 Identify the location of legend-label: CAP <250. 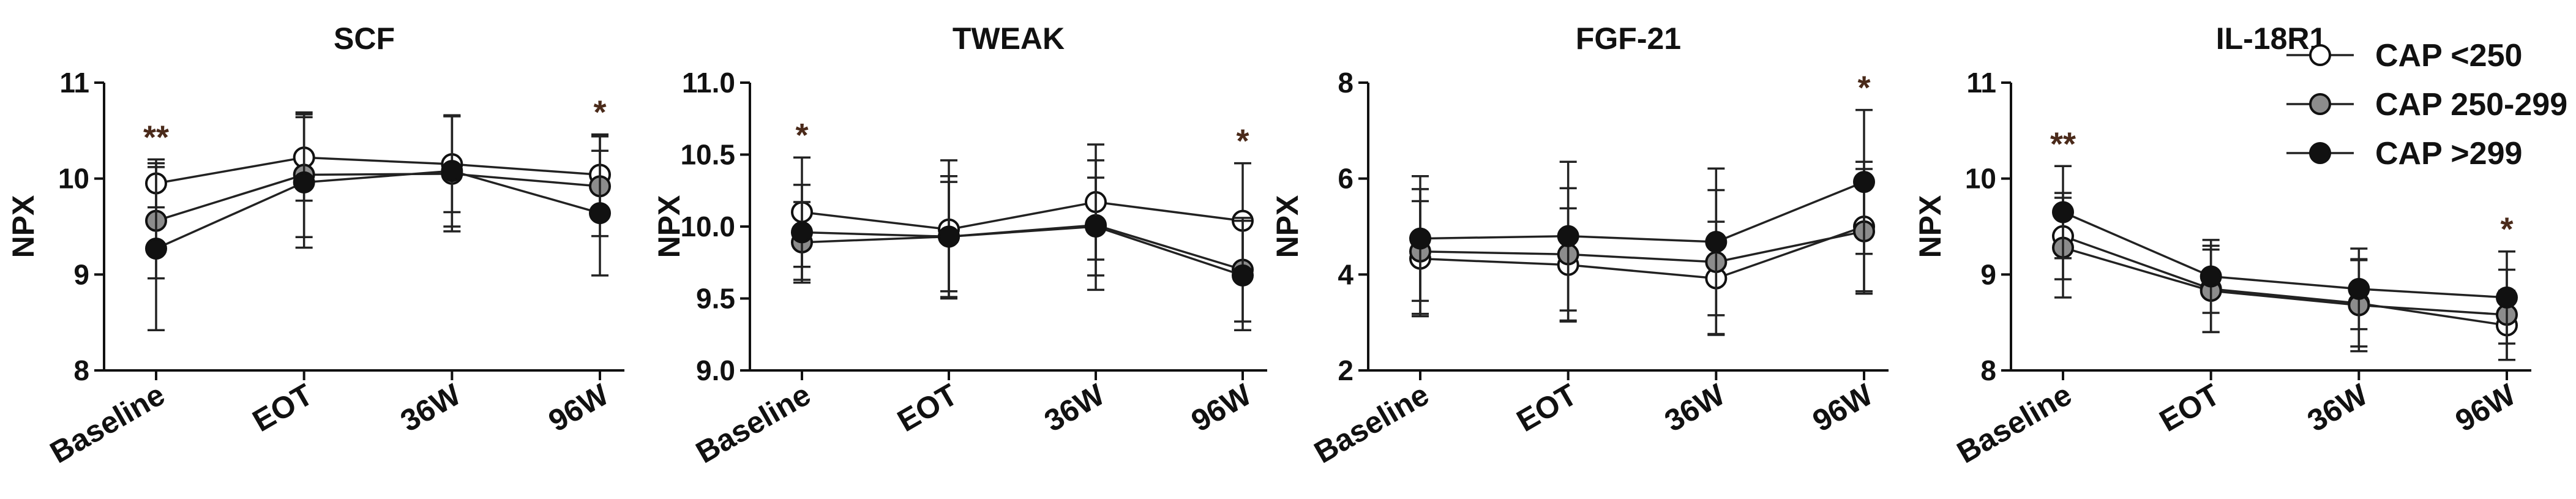
(2449, 55).